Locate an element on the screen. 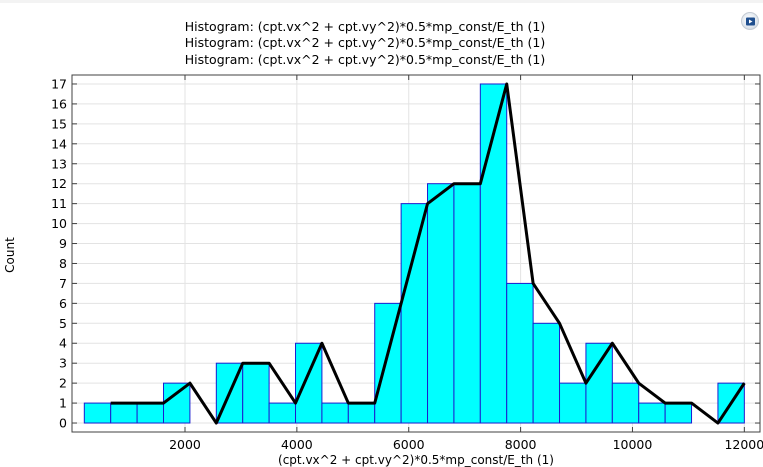  y-tick-label: 1 is located at coordinates (63, 403).